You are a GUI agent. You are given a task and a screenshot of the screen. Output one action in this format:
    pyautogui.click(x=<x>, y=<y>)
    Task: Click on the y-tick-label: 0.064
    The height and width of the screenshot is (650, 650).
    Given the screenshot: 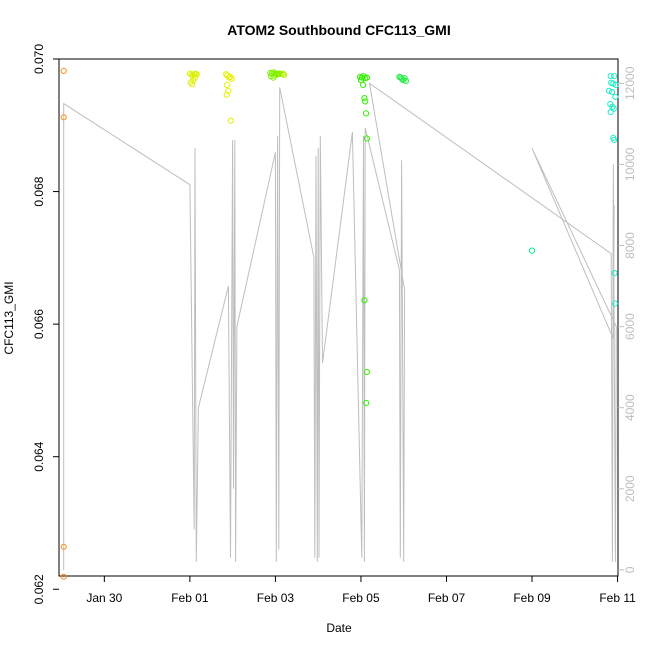 What is the action you would take?
    pyautogui.click(x=39, y=456)
    